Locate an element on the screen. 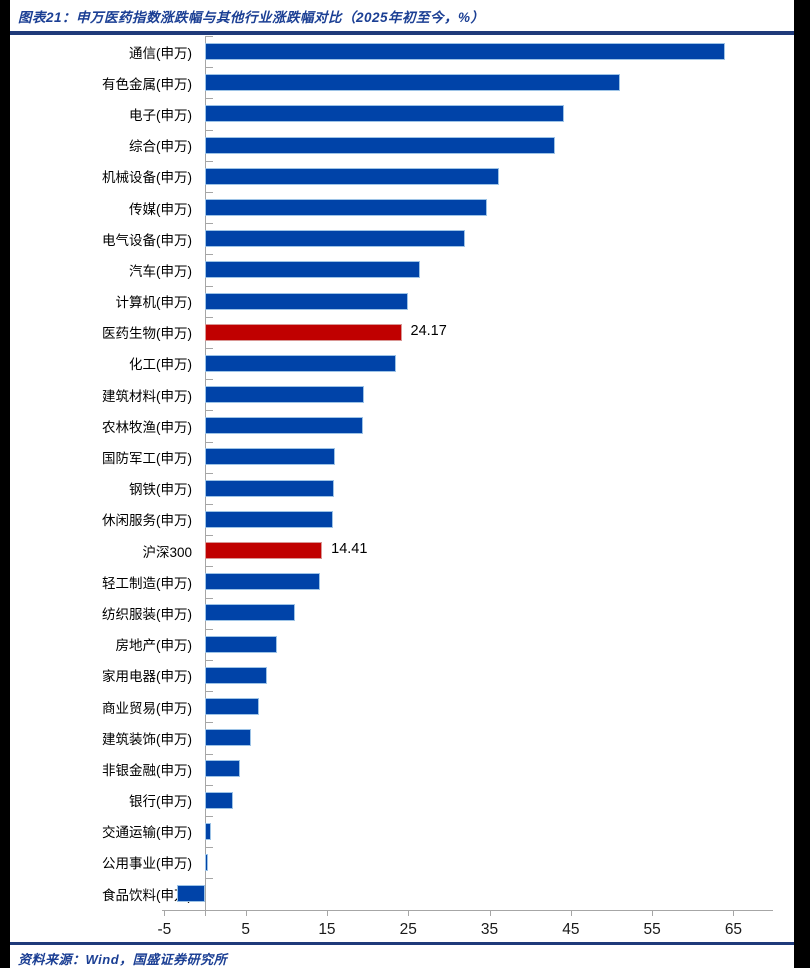 Image resolution: width=810 pixels, height=968 pixels. category-label: 沪深300 is located at coordinates (167, 552).